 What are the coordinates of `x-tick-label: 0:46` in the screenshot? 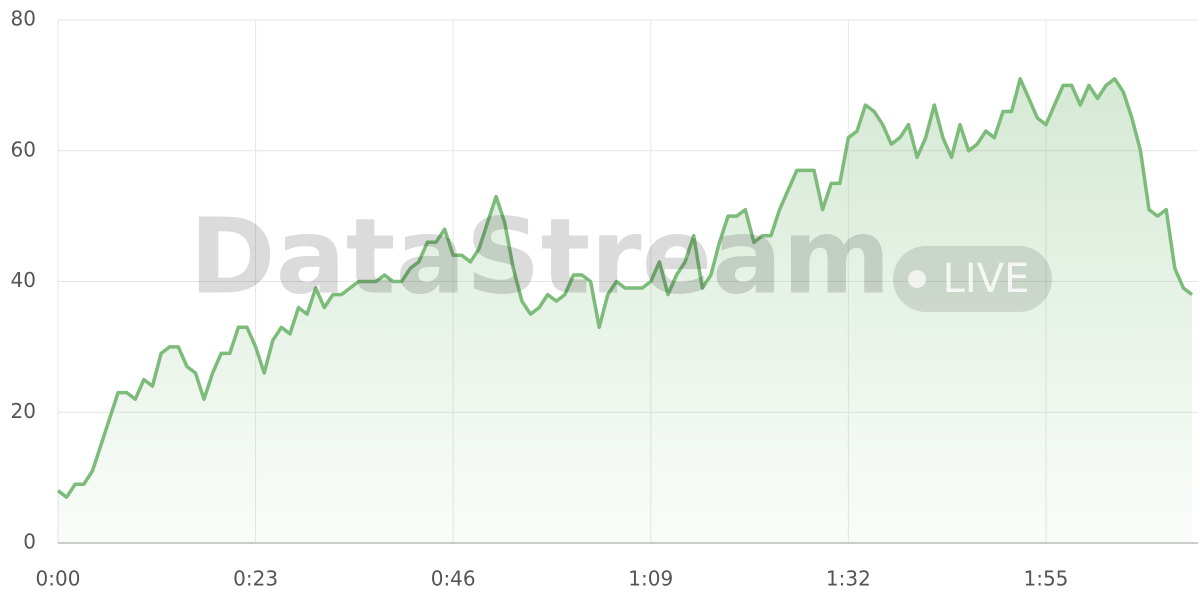 It's located at (453, 579).